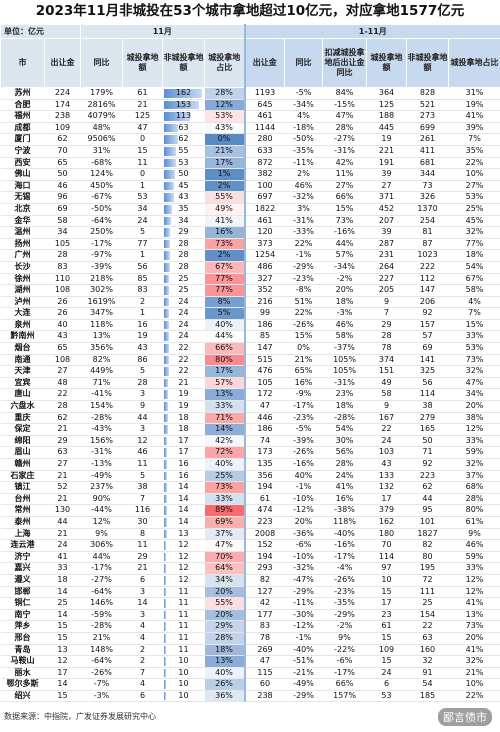  What do you see at coordinates (303, 673) in the screenshot?
I see `cell: -21%` at bounding box center [303, 673].